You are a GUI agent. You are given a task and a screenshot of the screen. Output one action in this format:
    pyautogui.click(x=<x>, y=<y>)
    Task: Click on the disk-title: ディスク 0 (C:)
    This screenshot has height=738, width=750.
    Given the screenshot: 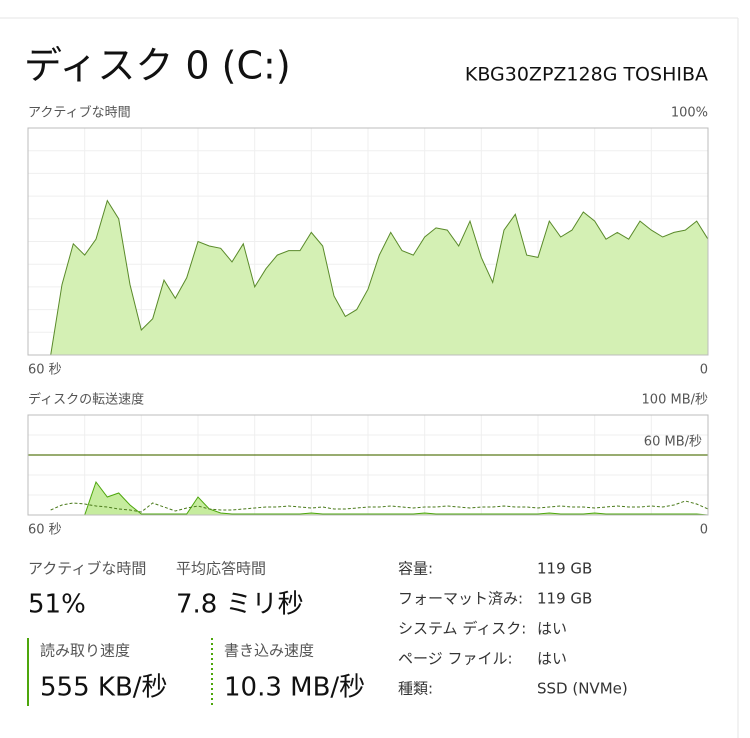 What is the action you would take?
    pyautogui.click(x=157, y=66)
    